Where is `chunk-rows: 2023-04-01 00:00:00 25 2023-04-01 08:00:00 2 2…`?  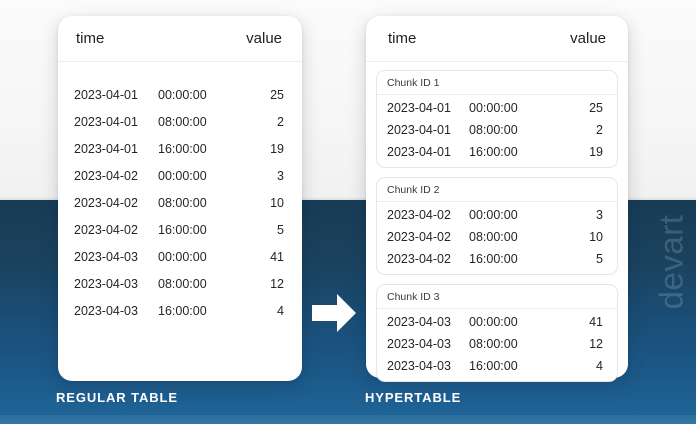
chunk-rows: 2023-04-01 00:00:00 25 2023-04-01 08:00:00 2 2… is located at coordinates (497, 131).